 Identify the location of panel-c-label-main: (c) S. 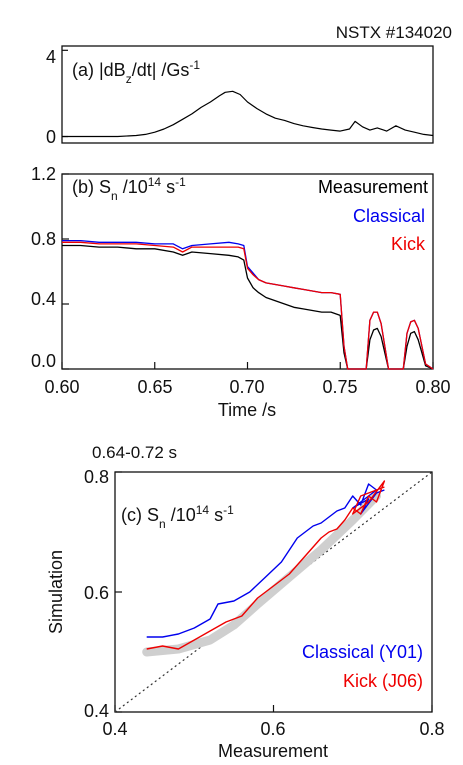
(140, 515).